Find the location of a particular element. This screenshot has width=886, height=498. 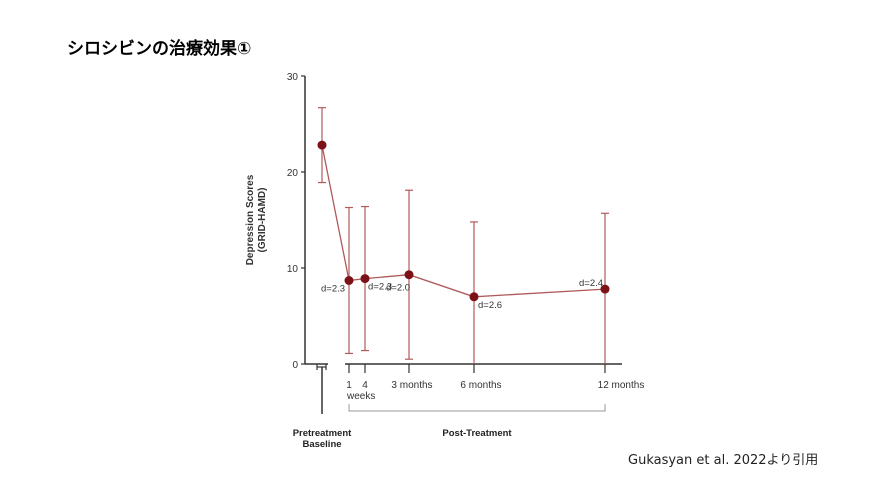

effect-size-label-4: d=2.6 is located at coordinates (490, 305).